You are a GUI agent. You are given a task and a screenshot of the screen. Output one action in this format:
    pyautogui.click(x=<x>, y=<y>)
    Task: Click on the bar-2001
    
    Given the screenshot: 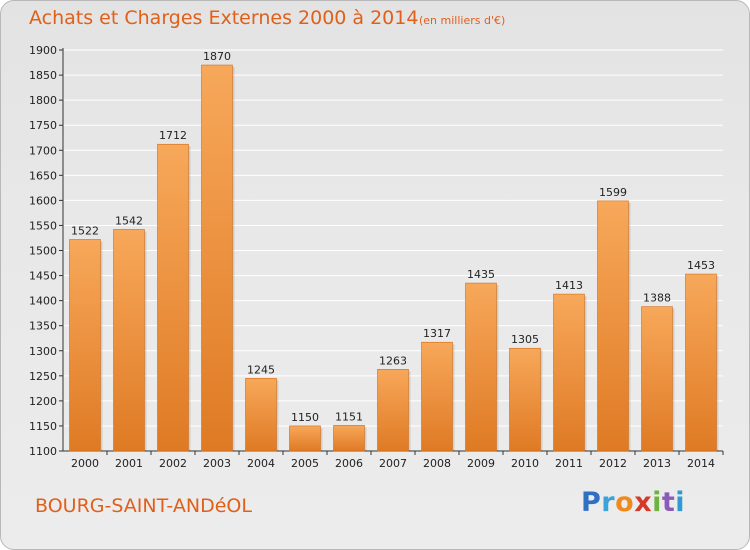 What is the action you would take?
    pyautogui.click(x=129, y=340)
    